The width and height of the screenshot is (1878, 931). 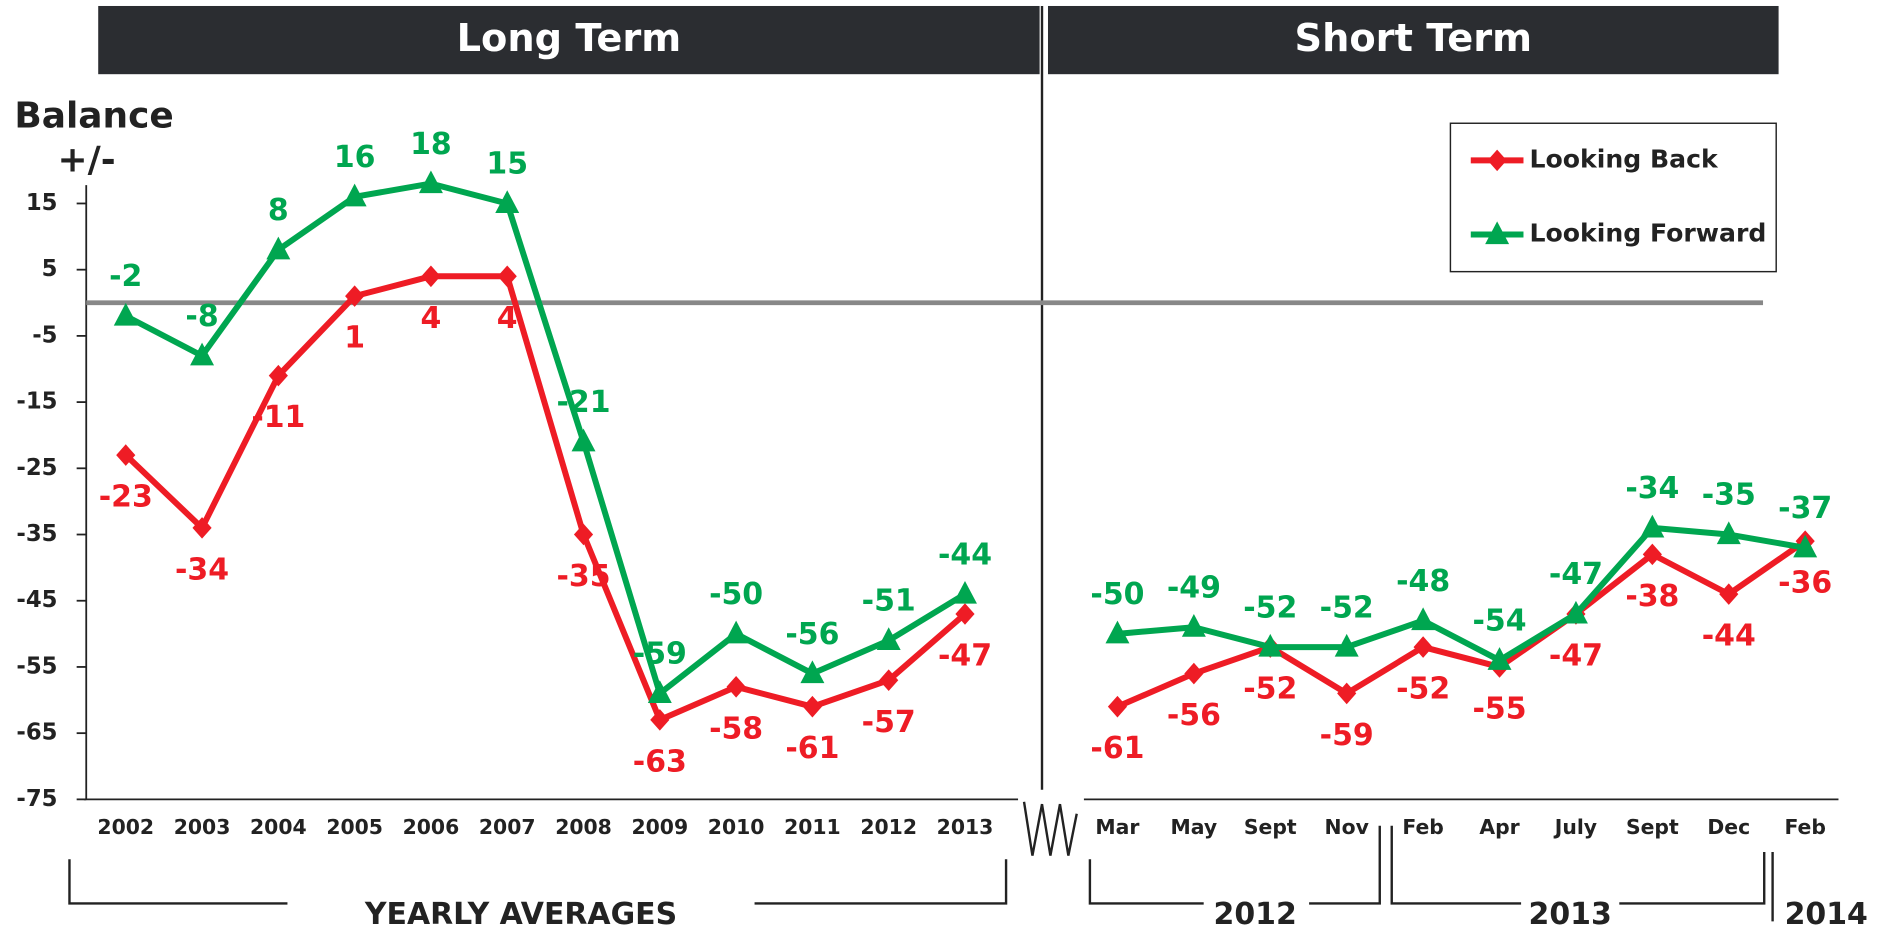 What do you see at coordinates (812, 827) in the screenshot?
I see `x-tick-label: 2011` at bounding box center [812, 827].